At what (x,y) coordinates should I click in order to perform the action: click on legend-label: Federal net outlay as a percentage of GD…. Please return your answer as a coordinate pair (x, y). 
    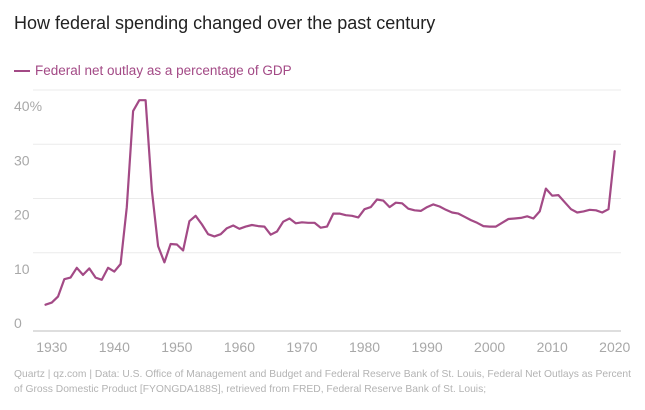
    Looking at the image, I should click on (163, 70).